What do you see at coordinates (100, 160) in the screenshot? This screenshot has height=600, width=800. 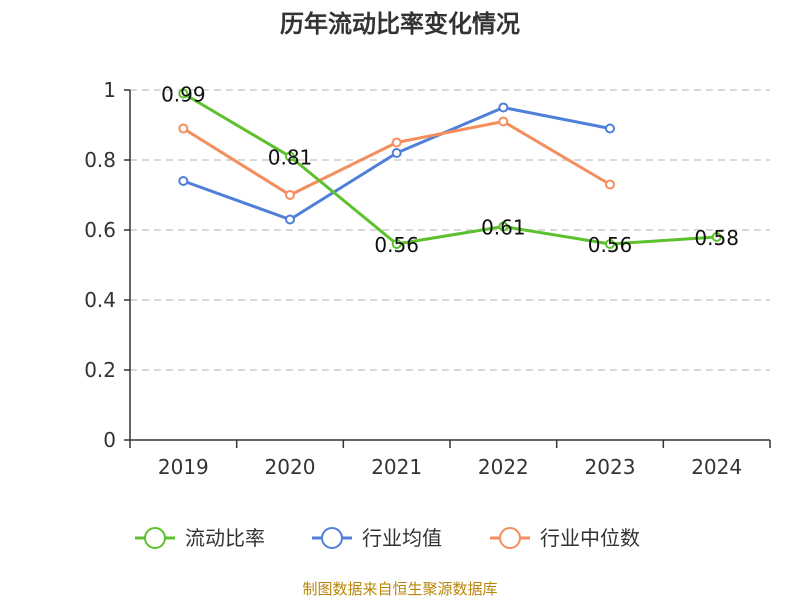 I see `y-tick-label: 0.8` at bounding box center [100, 160].